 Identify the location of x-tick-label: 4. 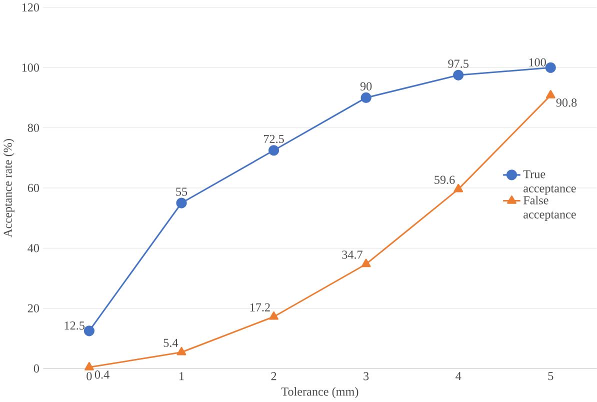
(459, 376).